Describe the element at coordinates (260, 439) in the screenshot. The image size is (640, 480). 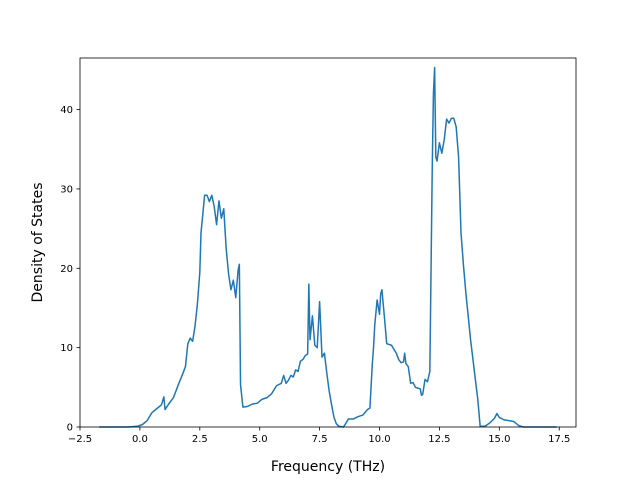
I see `x-tick-label: 5.0` at that location.